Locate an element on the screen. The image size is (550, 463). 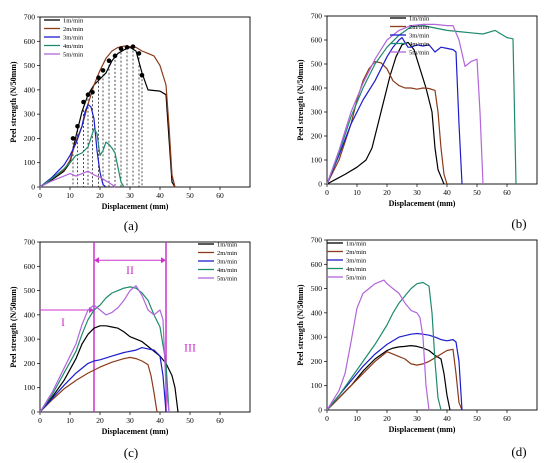
region-label-ii: II is located at coordinates (130, 270).